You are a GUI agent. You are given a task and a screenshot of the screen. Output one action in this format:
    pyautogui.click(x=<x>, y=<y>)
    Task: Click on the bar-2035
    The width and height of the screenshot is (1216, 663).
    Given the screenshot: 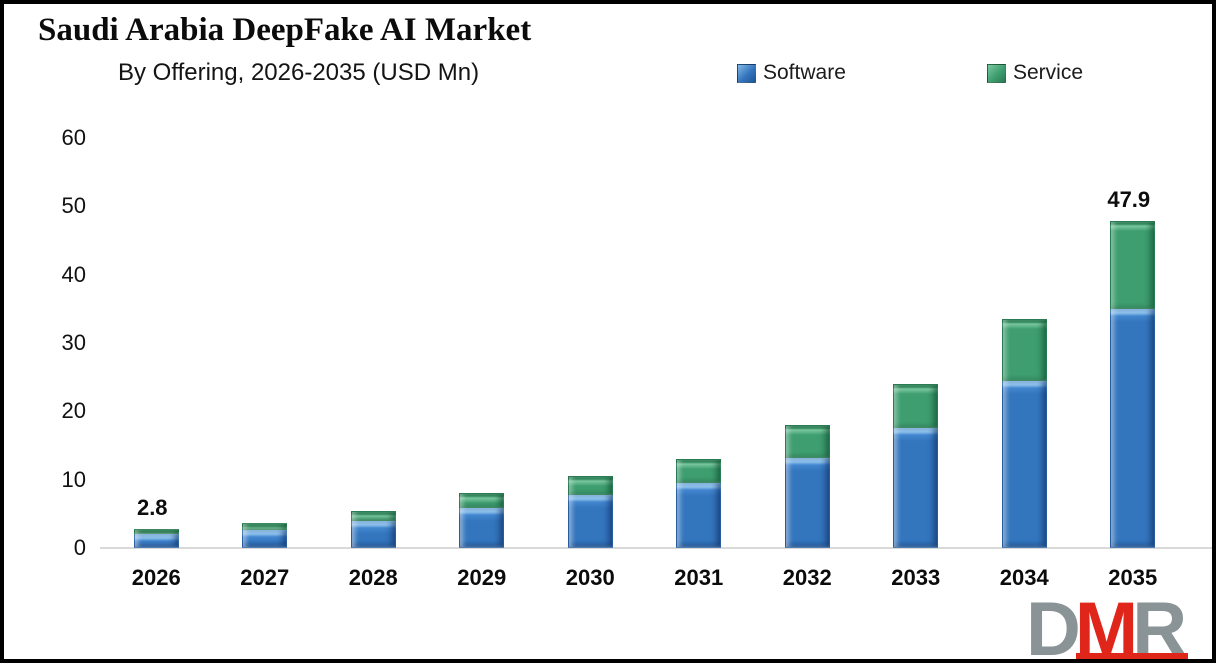 What is the action you would take?
    pyautogui.click(x=1133, y=384)
    